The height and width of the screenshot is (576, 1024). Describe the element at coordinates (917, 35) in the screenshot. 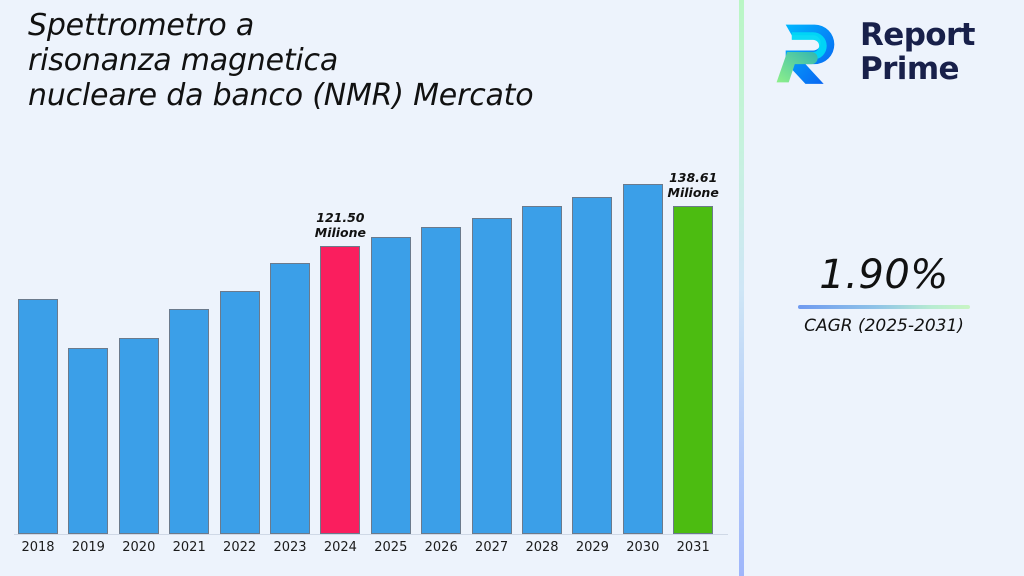

I see `brand-wordmark-line1: Report` at that location.